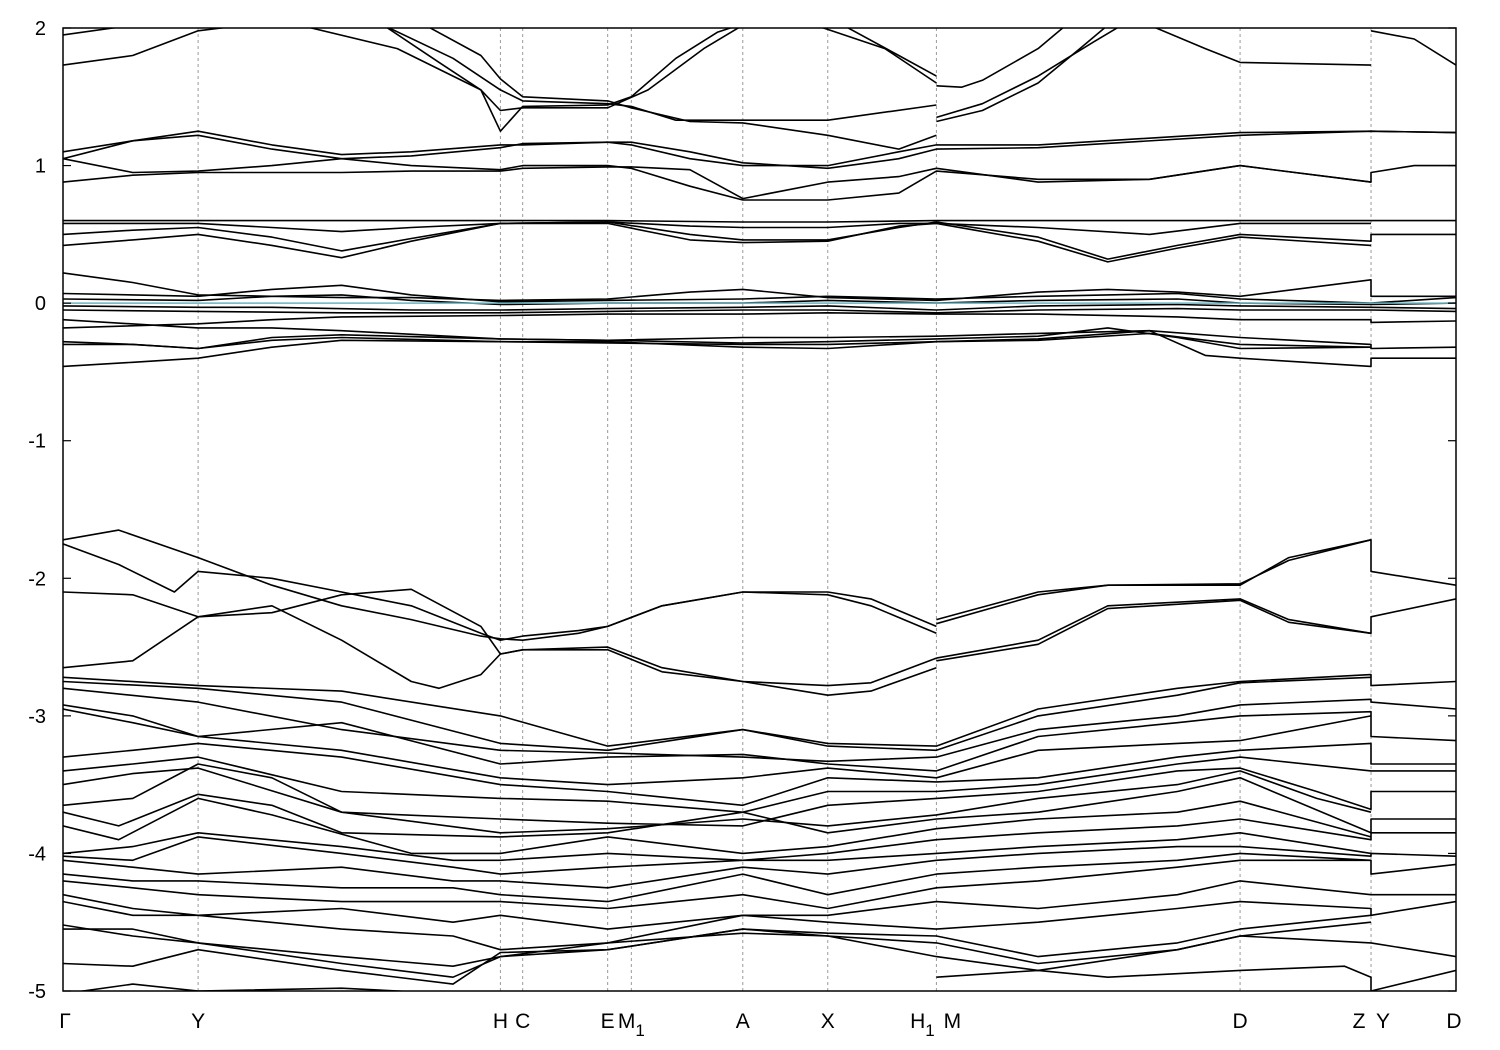 Image resolution: width=1500 pixels, height=1050 pixels. Describe the element at coordinates (40, 167) in the screenshot. I see `y-tick-label: 1` at that location.